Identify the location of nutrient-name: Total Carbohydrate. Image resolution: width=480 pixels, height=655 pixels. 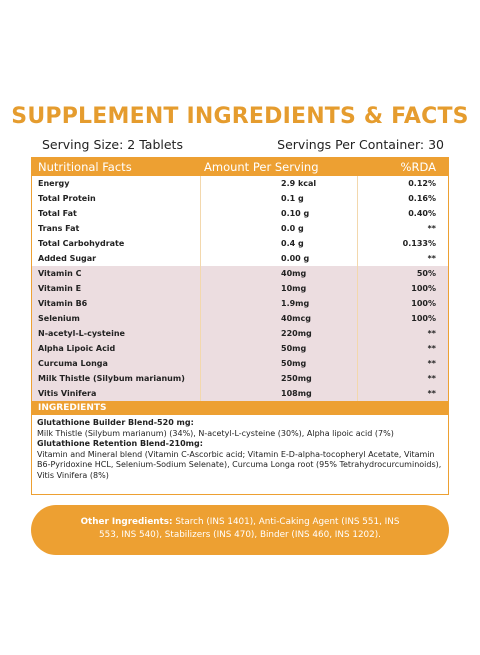
(81, 243).